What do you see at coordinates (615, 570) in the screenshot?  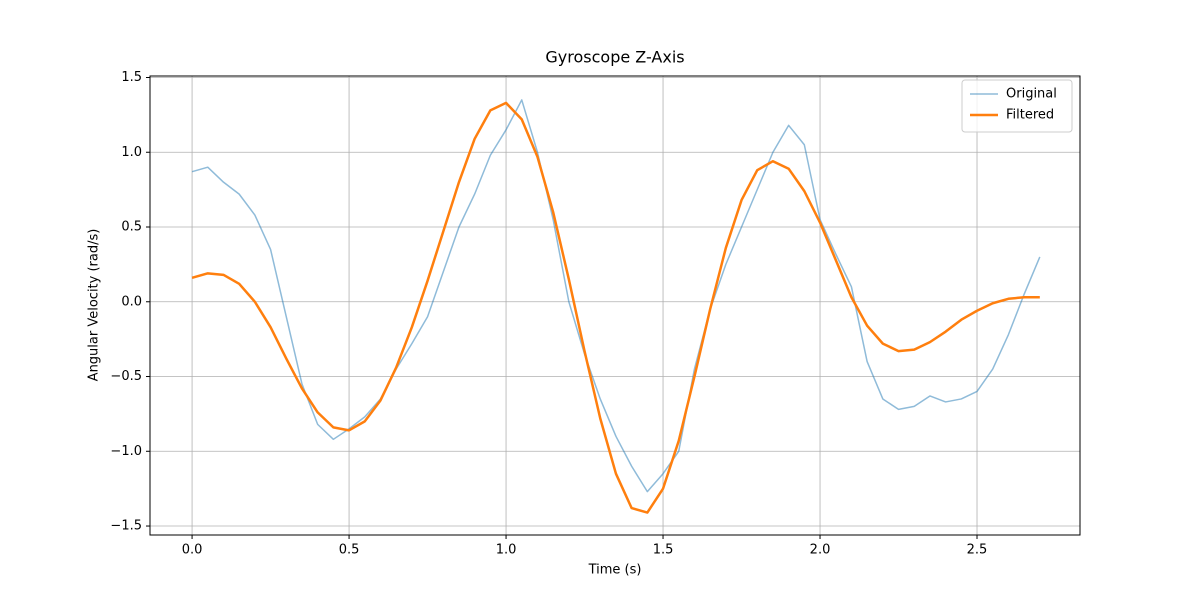 I see `x-axis-label: Time (s)` at bounding box center [615, 570].